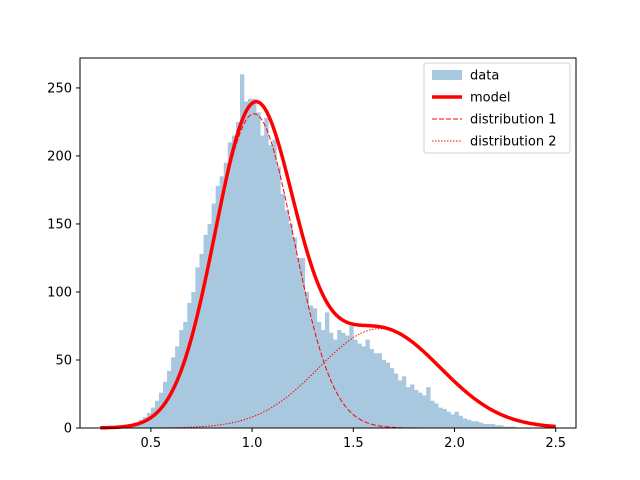 Image resolution: width=640 pixels, height=480 pixels. I want to click on y-tick-label: 200, so click(59, 156).